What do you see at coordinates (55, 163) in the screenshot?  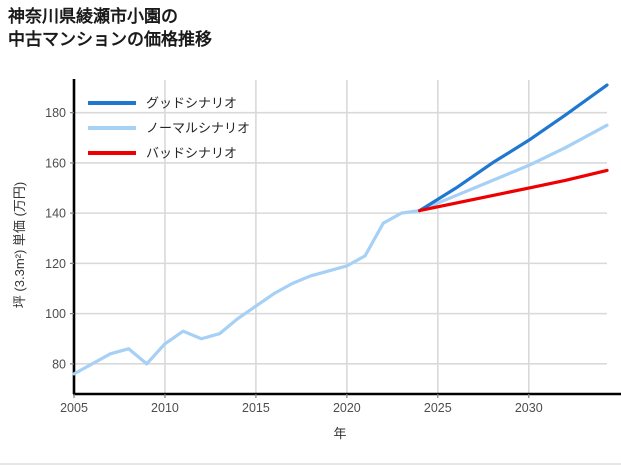 I see `y-tick-label: 160` at bounding box center [55, 163].